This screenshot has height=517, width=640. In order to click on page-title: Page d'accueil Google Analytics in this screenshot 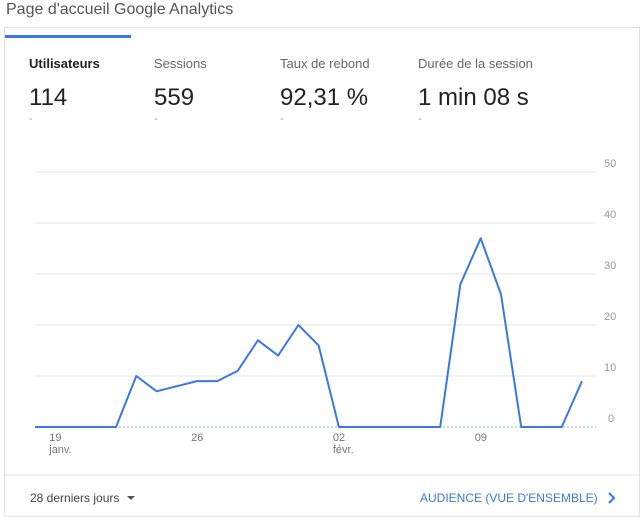, I will do `click(120, 9)`.